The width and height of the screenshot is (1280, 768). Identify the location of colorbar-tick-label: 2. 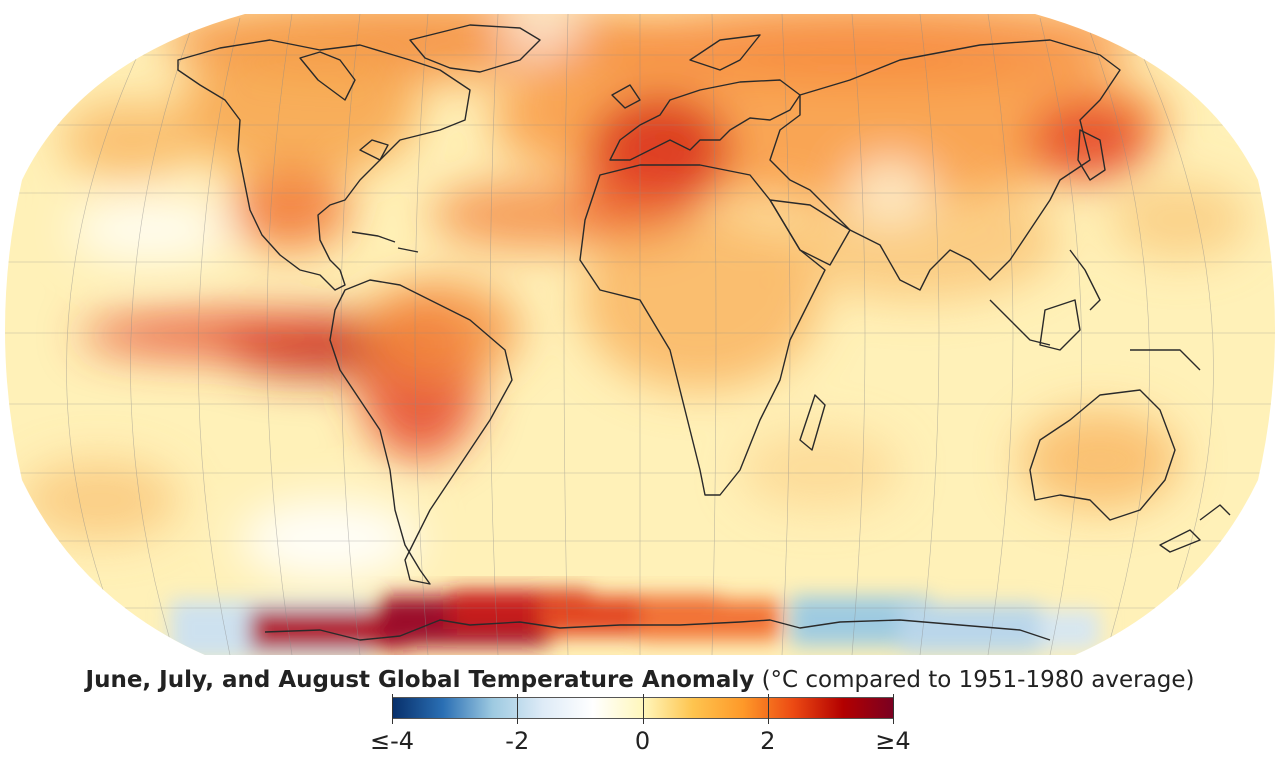
(768, 741).